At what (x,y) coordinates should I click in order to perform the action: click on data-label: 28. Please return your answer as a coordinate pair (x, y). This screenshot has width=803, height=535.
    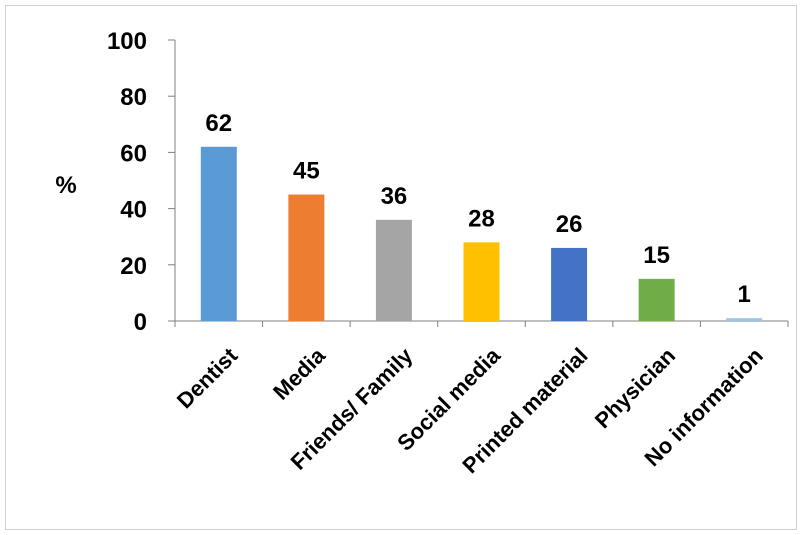
    Looking at the image, I should click on (481, 218).